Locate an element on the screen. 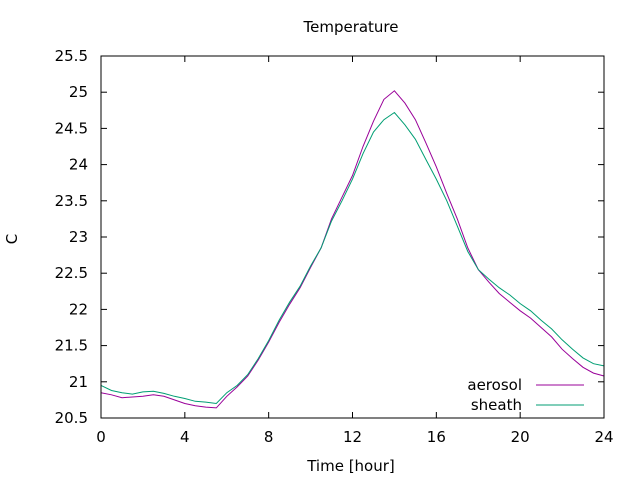 This screenshot has height=480, width=640. x-tick-label: 24 is located at coordinates (603, 437).